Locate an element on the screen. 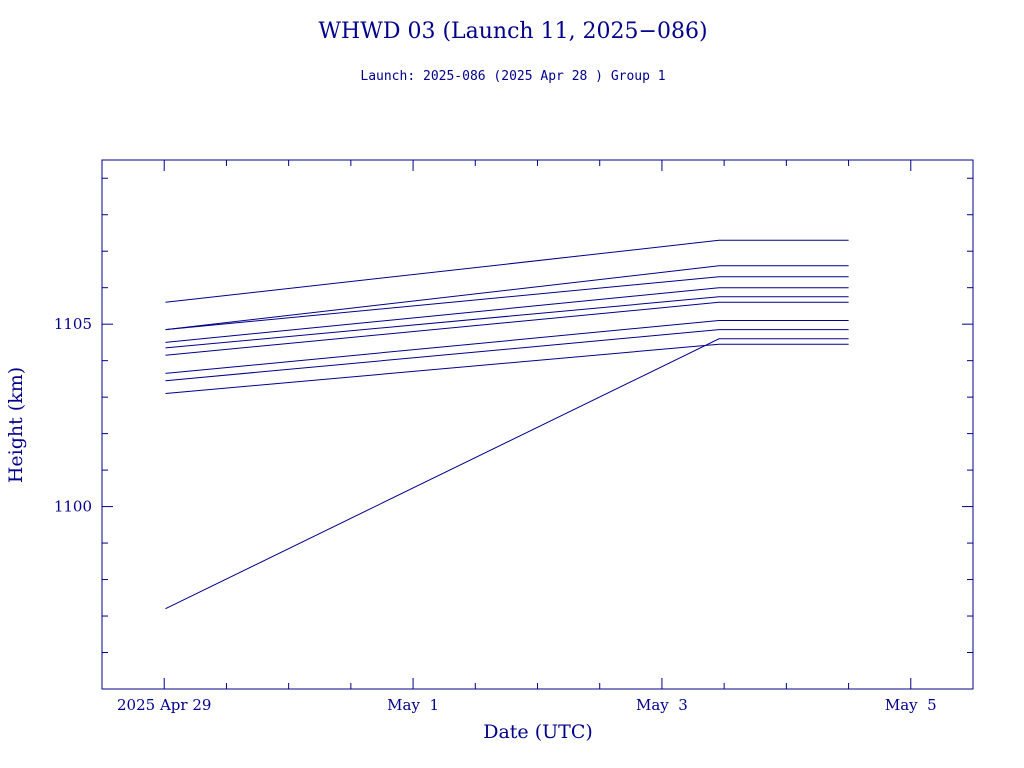  x-axis-label: Date (UTC) is located at coordinates (538, 732).